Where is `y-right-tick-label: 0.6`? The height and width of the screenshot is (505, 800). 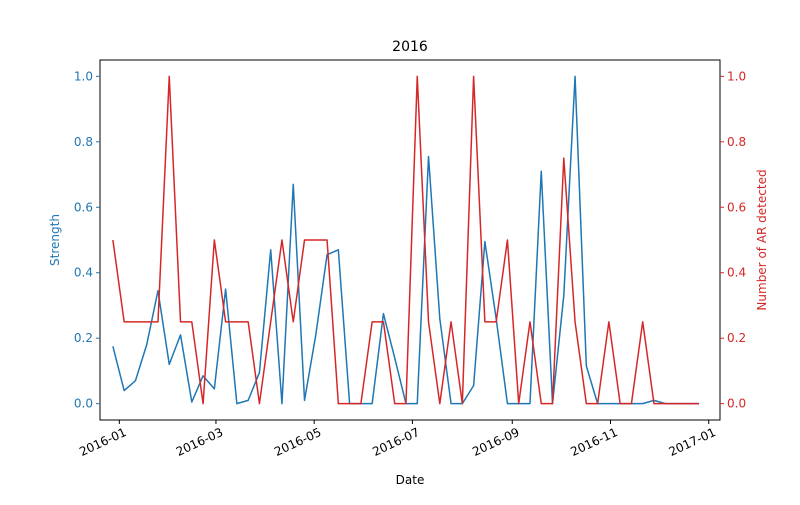
y-right-tick-label: 0.6 is located at coordinates (736, 207).